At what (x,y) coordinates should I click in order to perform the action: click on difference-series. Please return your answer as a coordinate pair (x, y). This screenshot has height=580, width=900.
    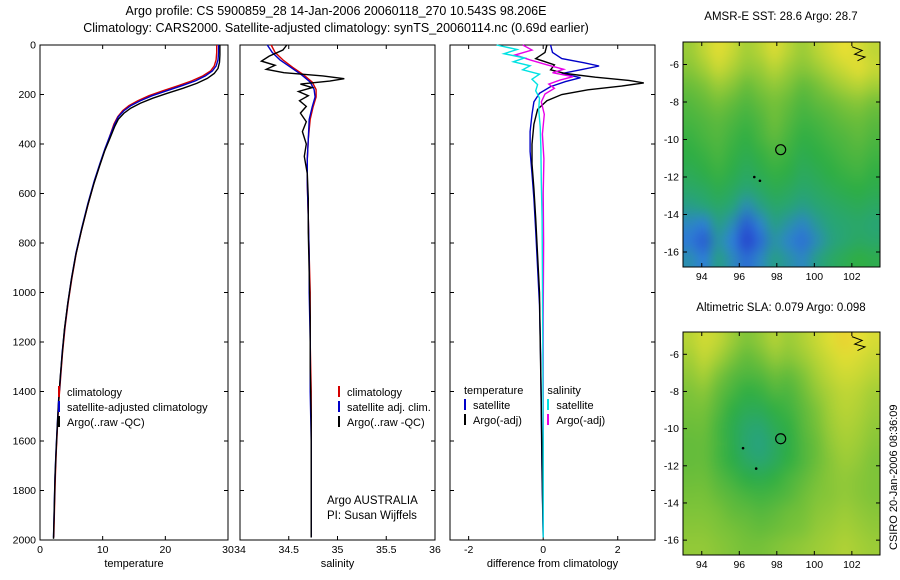
    Looking at the image, I should click on (570, 291).